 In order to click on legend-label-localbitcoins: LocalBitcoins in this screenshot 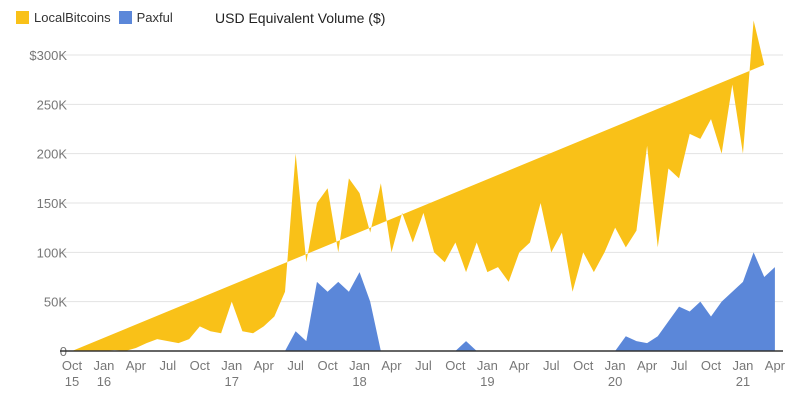, I will do `click(72, 17)`.